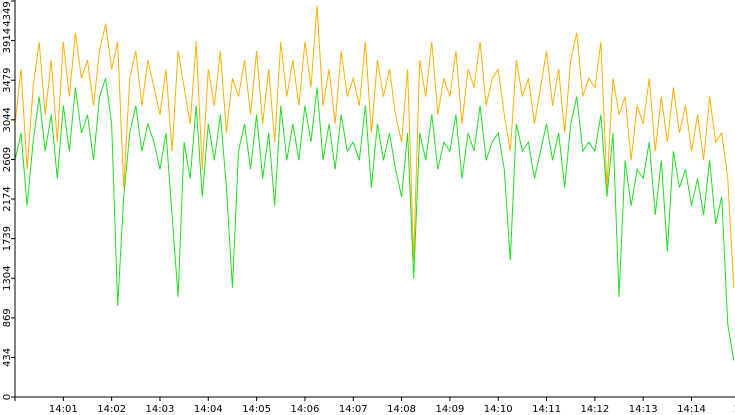 This screenshot has height=415, width=735. Describe the element at coordinates (449, 409) in the screenshot. I see `x-tick-label: 14:09` at that location.